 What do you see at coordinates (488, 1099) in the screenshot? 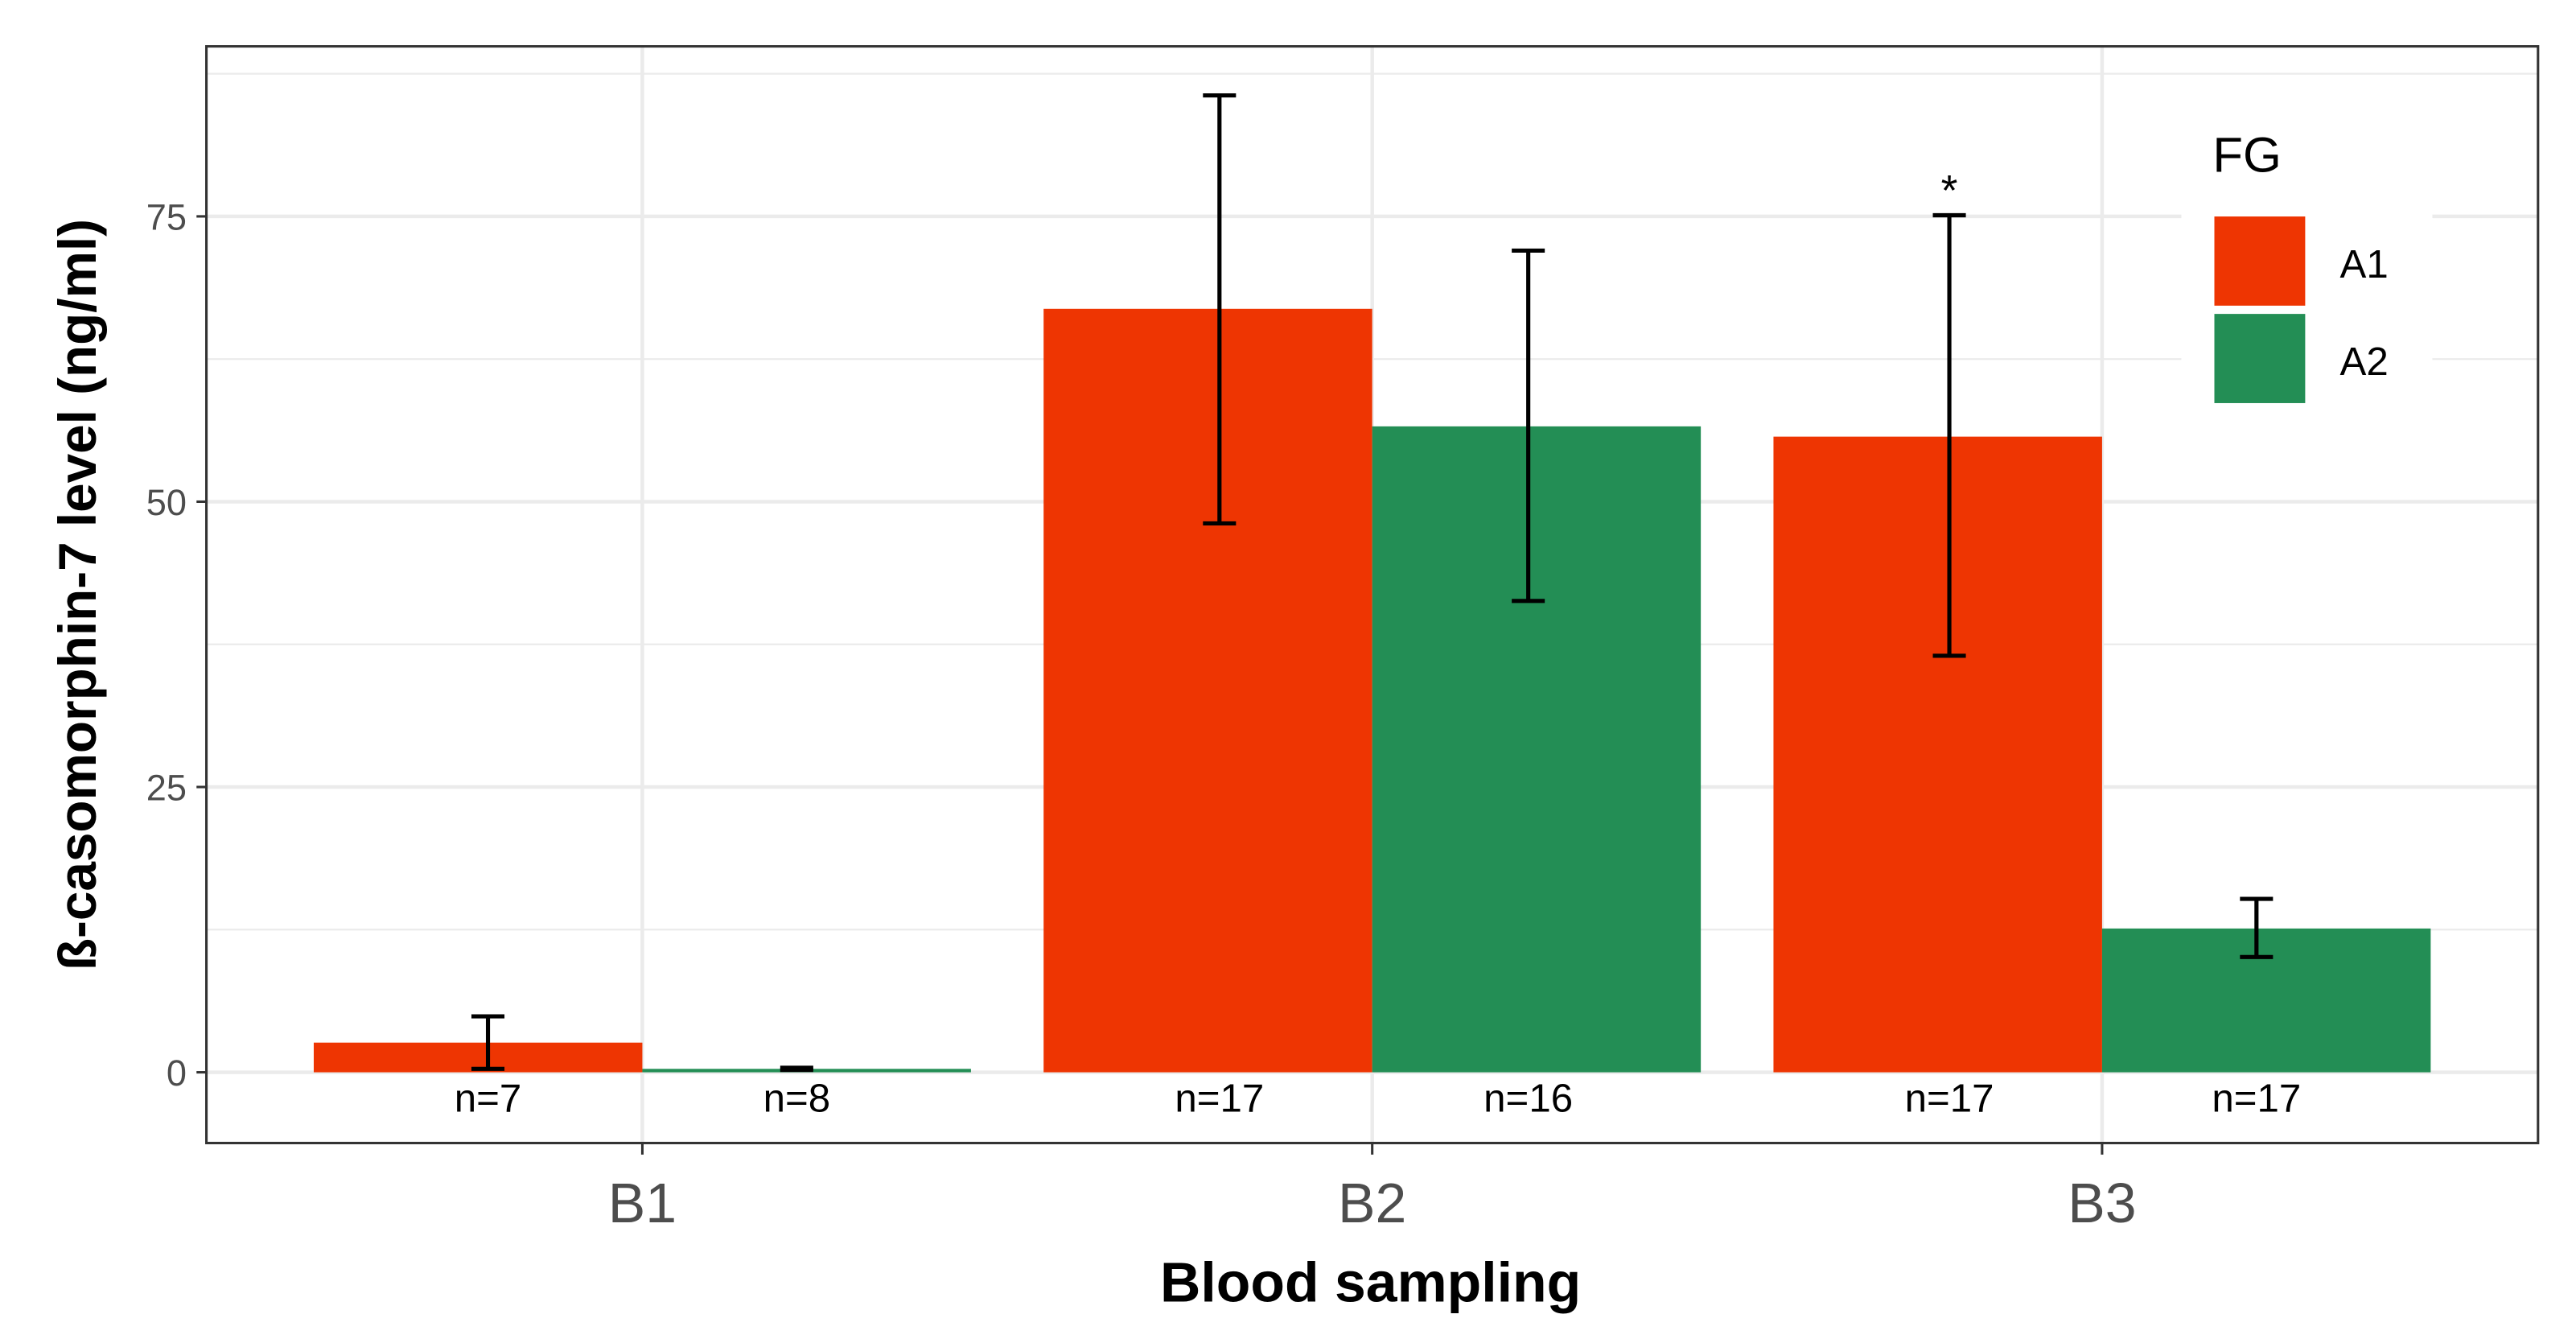
I see `n-label: n=7` at bounding box center [488, 1099].